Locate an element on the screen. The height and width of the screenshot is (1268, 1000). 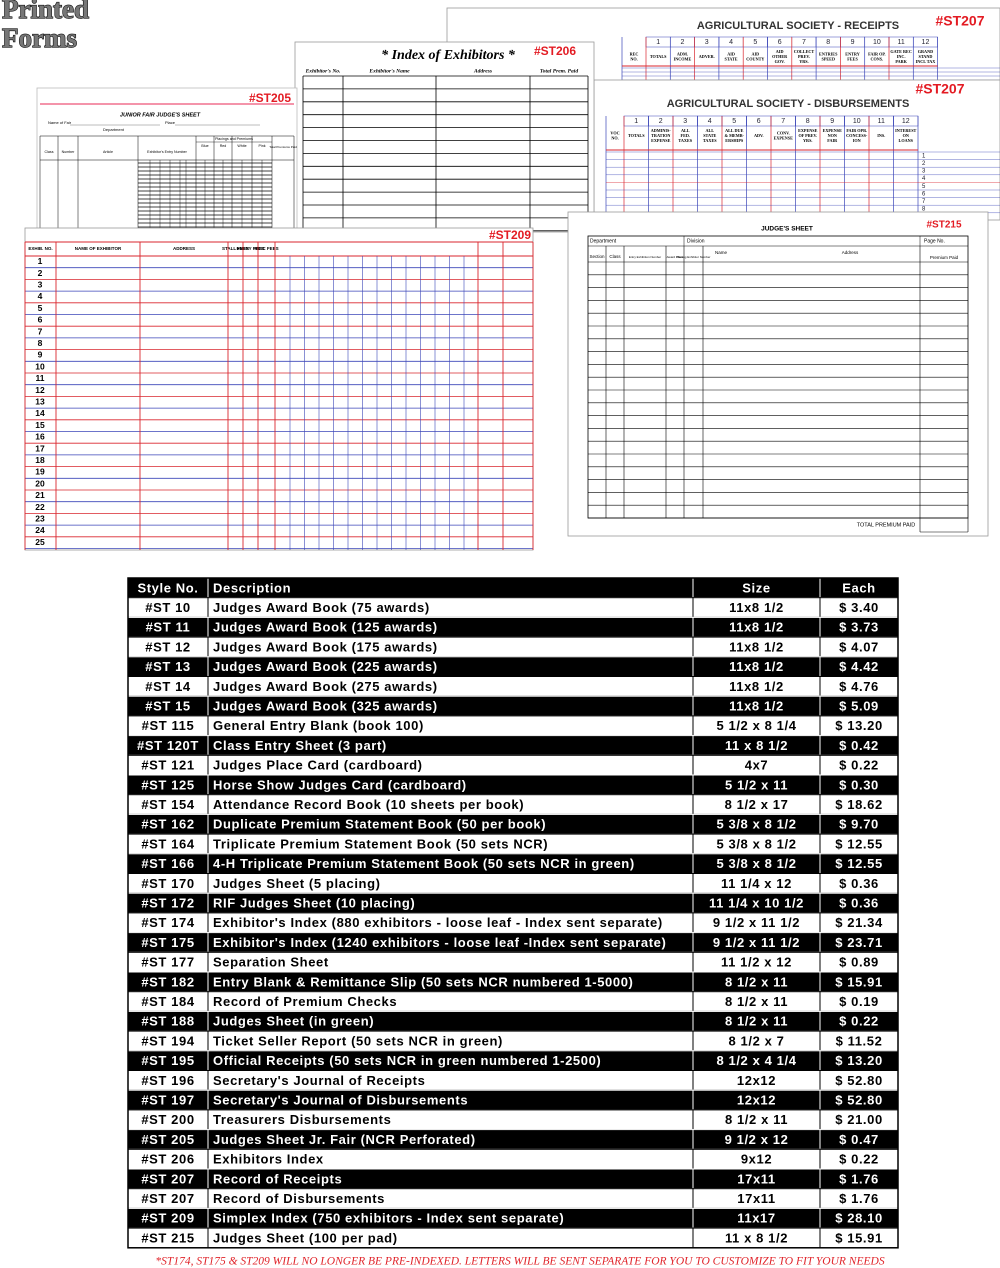
box is located at coordinates (444, 137).